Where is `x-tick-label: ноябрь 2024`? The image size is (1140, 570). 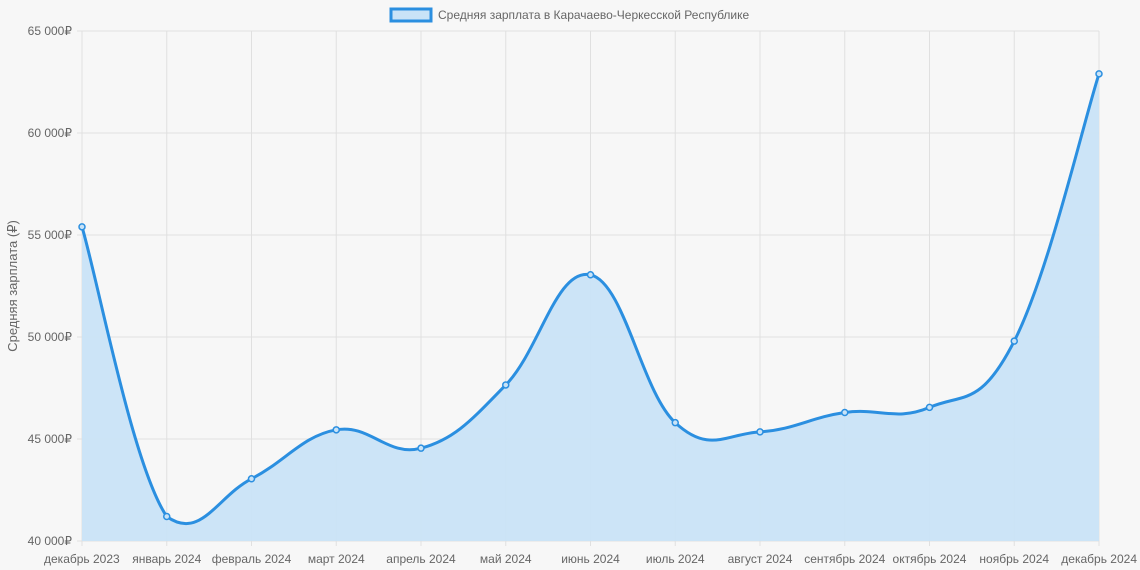 x-tick-label: ноябрь 2024 is located at coordinates (1014, 559).